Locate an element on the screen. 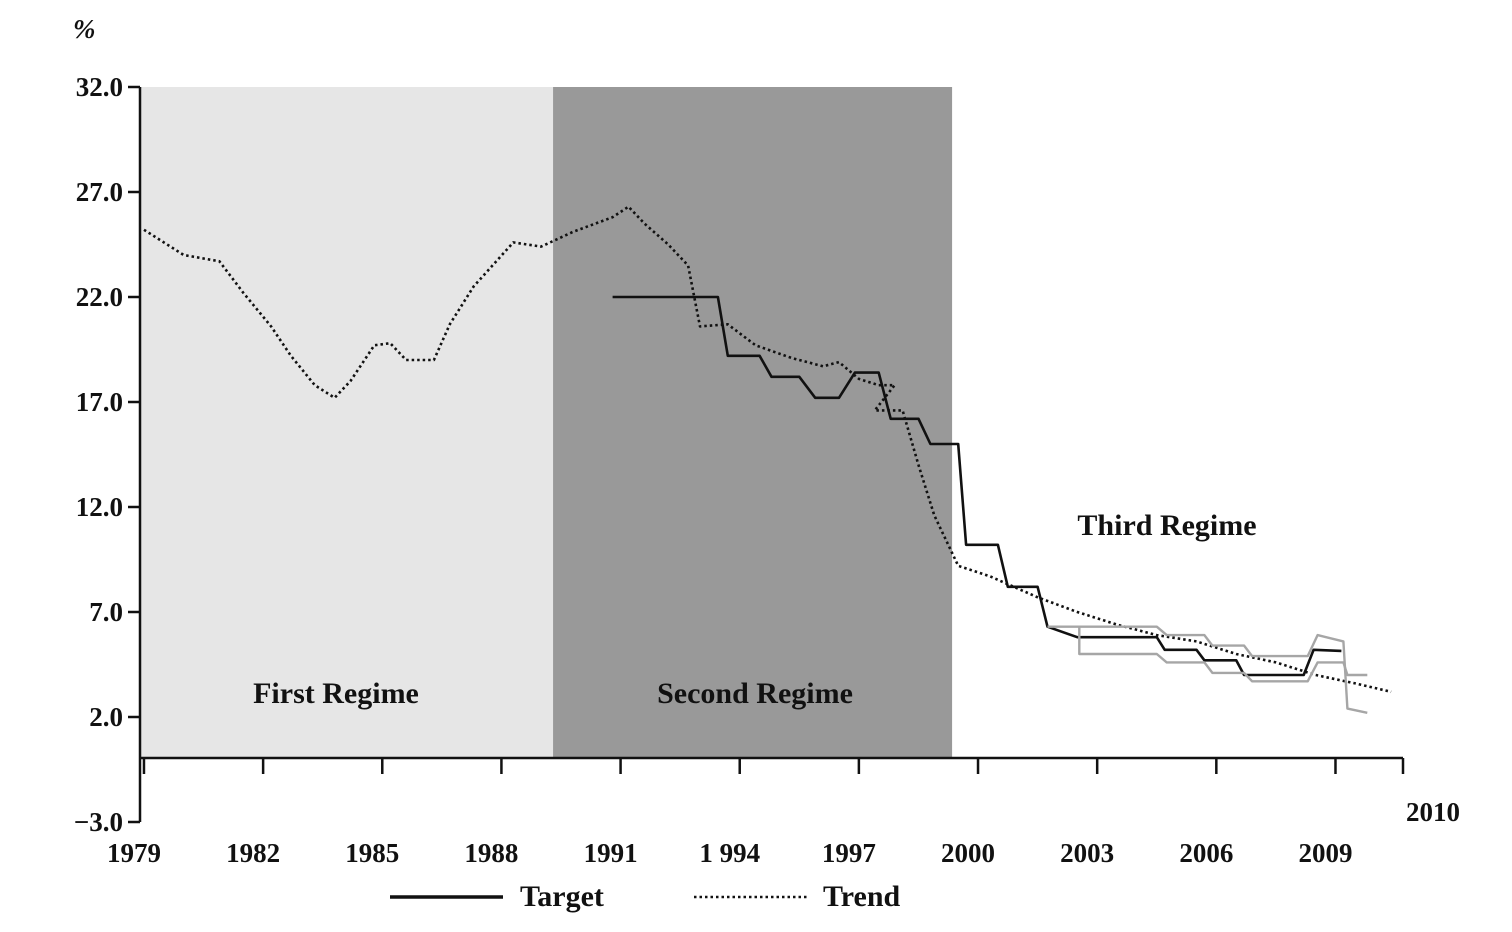 This screenshot has width=1512, height=932. x-tick-label: 1997 is located at coordinates (849, 853).